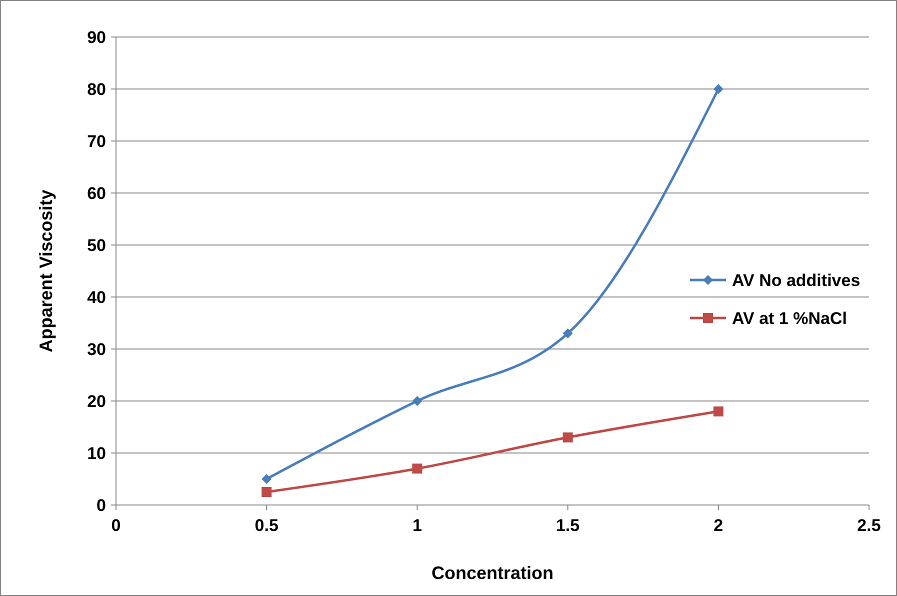 Image resolution: width=897 pixels, height=596 pixels. Describe the element at coordinates (789, 318) in the screenshot. I see `legend-label: AV at 1 %NaCl` at that location.